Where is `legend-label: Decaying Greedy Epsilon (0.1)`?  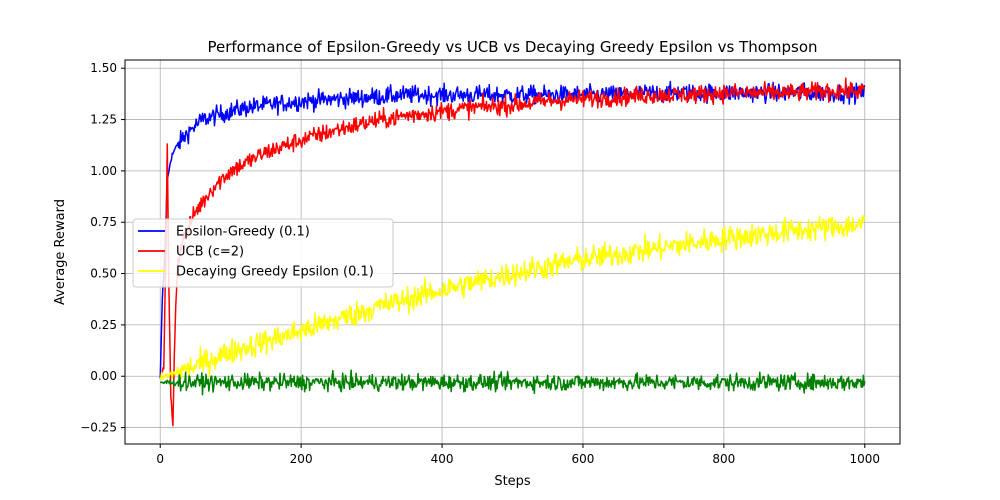
legend-label: Decaying Greedy Epsilon (0.1) is located at coordinates (275, 272).